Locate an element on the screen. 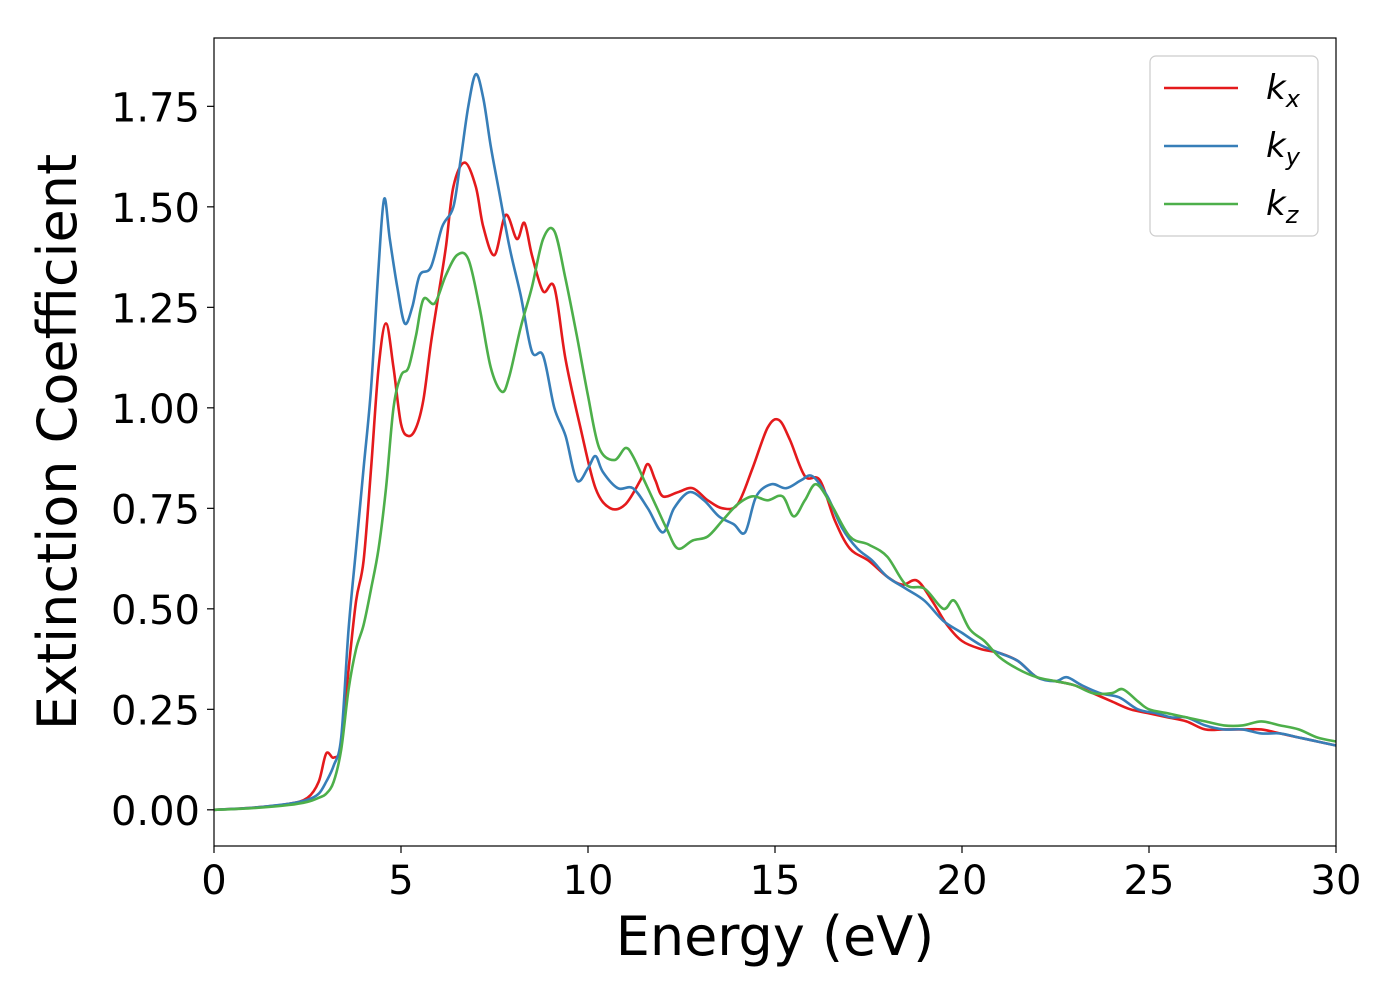  y-tick-label: 0.50 is located at coordinates (155, 611).